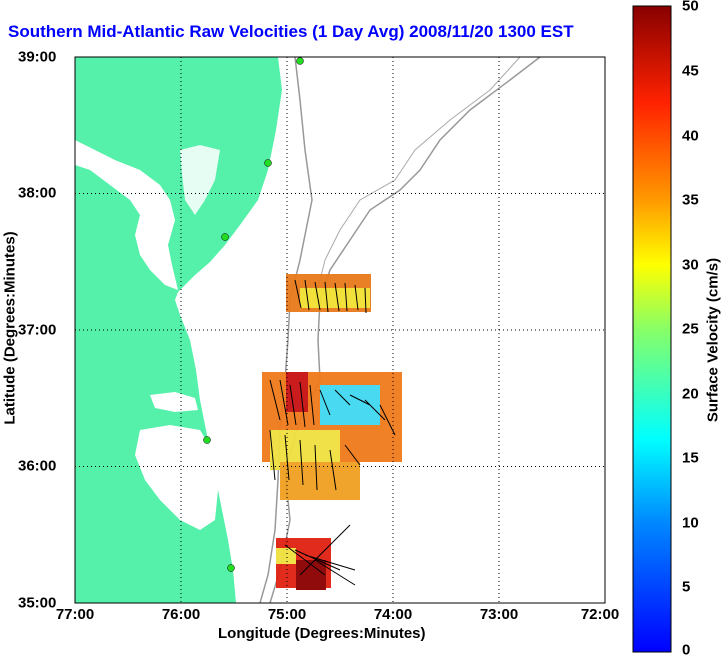  Describe the element at coordinates (690, 265) in the screenshot. I see `colorbar-tick: 30` at that location.